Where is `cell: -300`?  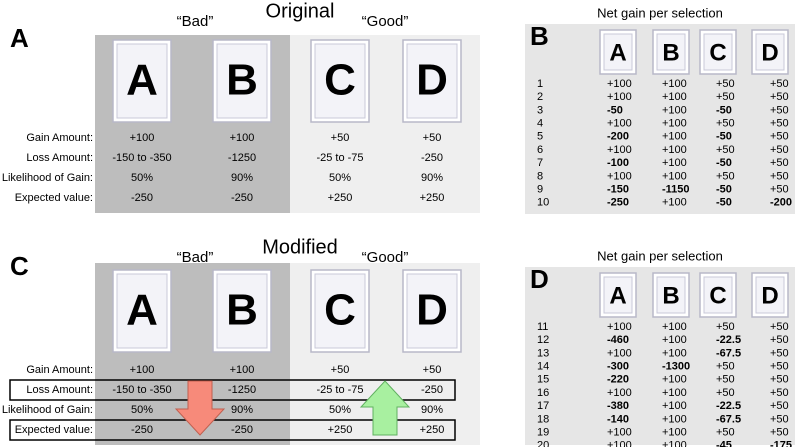
cell: -300 is located at coordinates (618, 367).